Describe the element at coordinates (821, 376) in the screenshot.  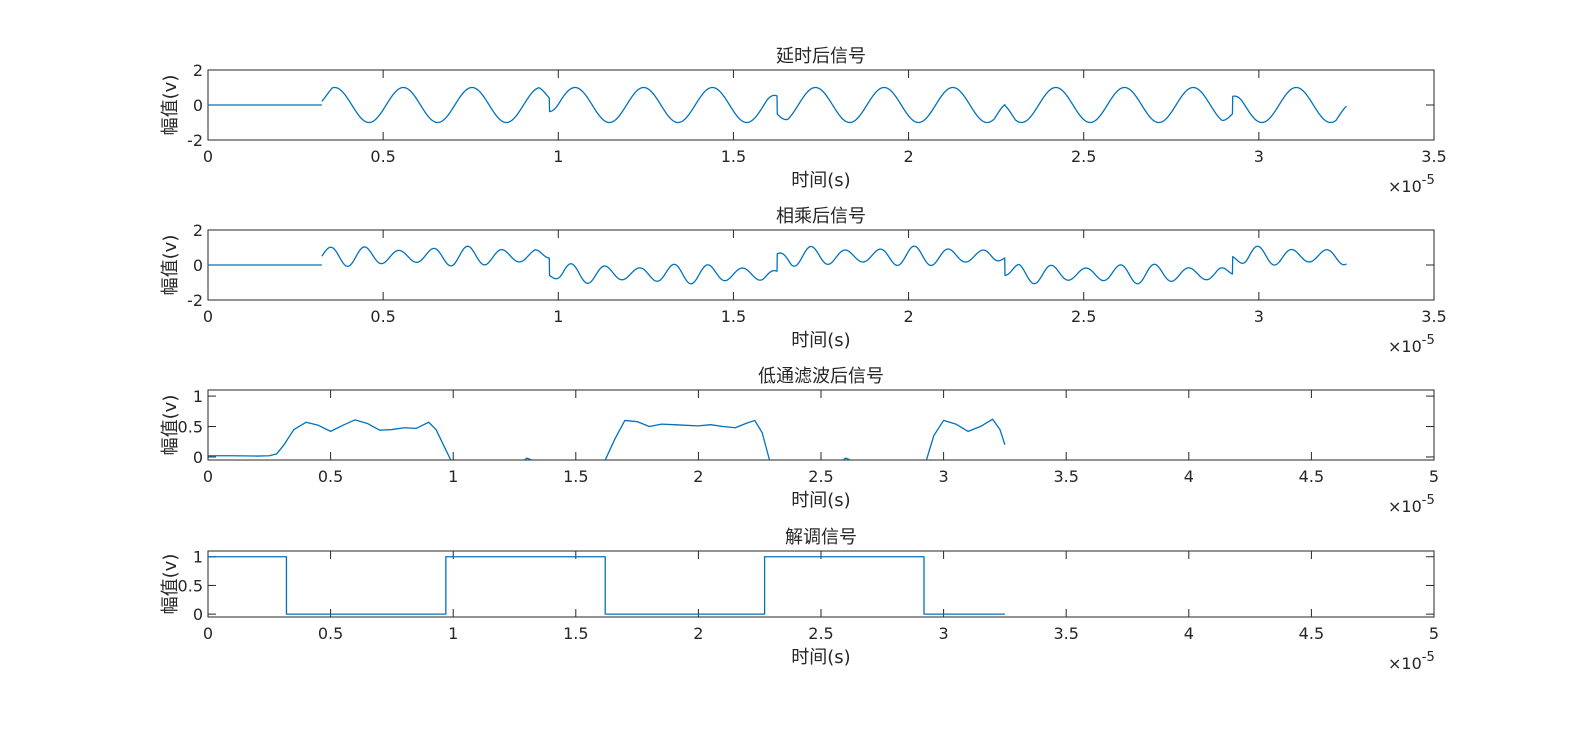
I see `chart-title: 低通滤波后信号` at that location.